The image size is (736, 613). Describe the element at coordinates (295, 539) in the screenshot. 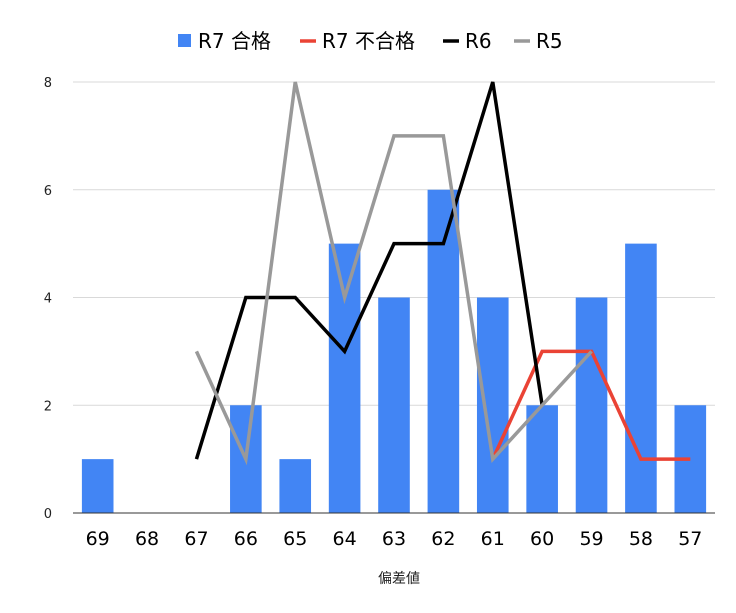

I see `x-tick-label: 65` at that location.